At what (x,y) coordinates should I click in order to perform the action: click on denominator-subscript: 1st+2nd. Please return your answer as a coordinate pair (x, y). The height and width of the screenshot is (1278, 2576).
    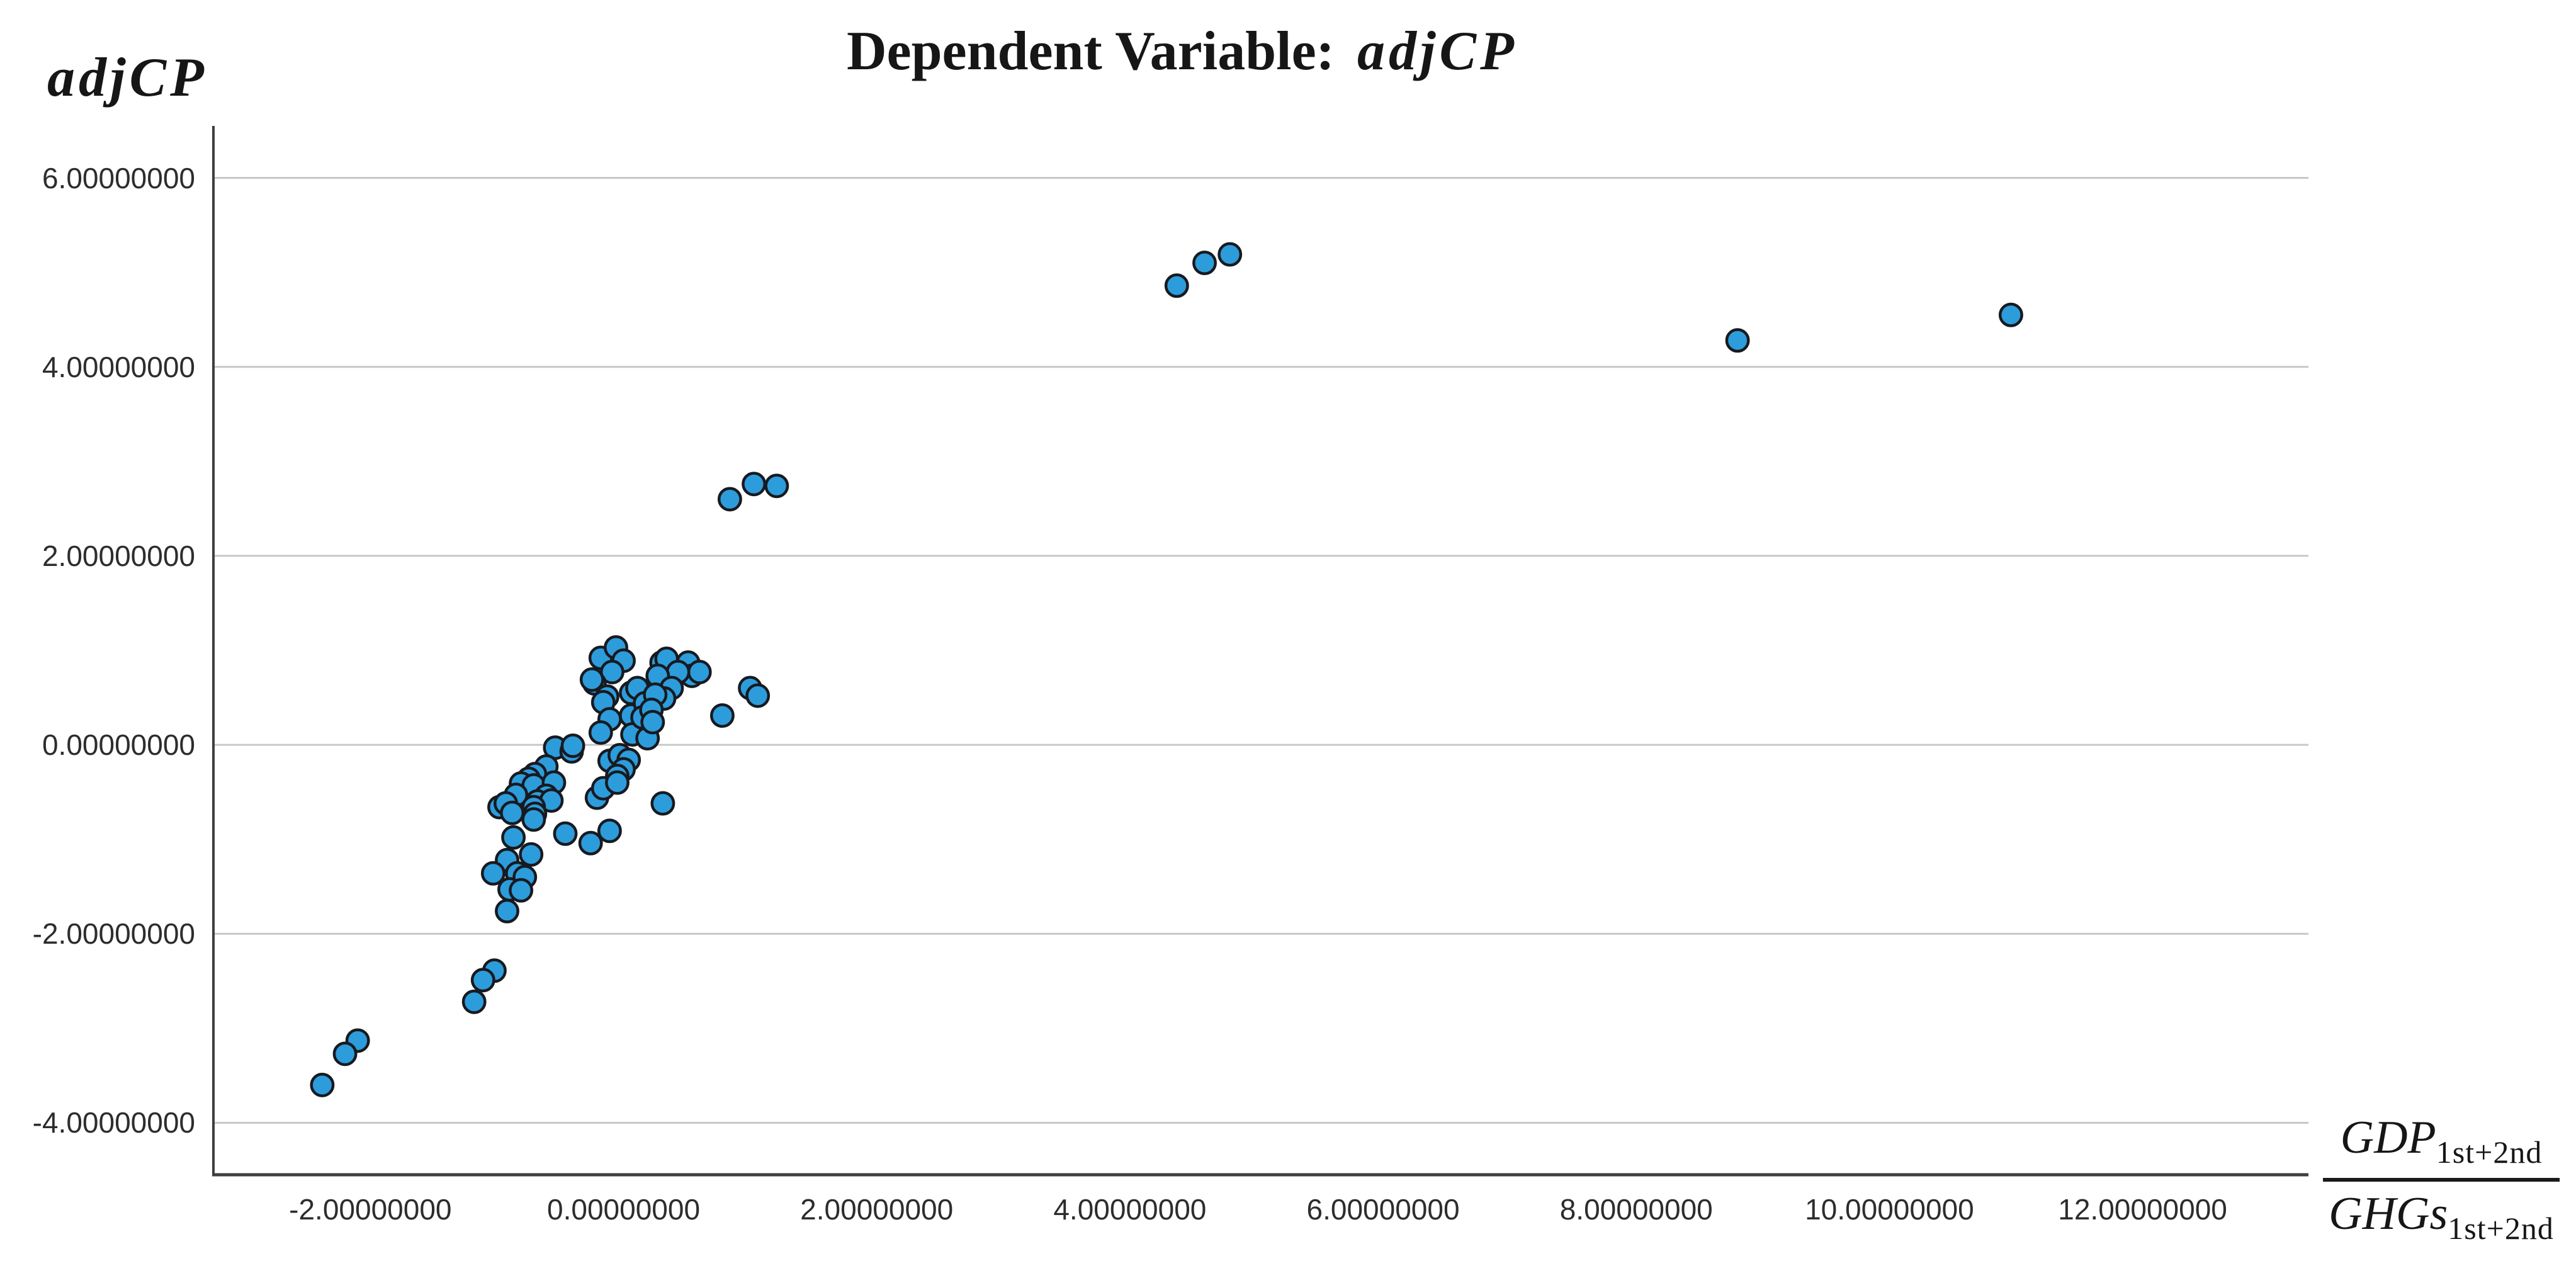
    Looking at the image, I should click on (2501, 1229).